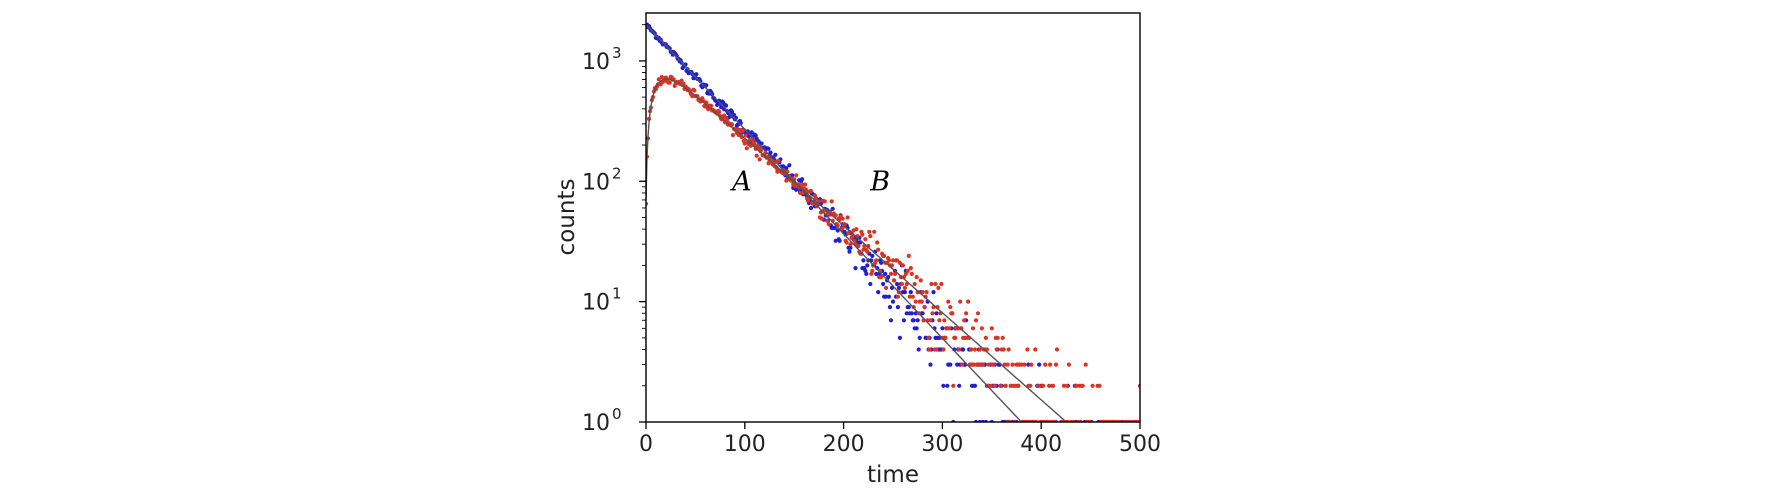 The width and height of the screenshot is (1785, 492). What do you see at coordinates (942, 444) in the screenshot?
I see `x-tick-label: 300` at bounding box center [942, 444].